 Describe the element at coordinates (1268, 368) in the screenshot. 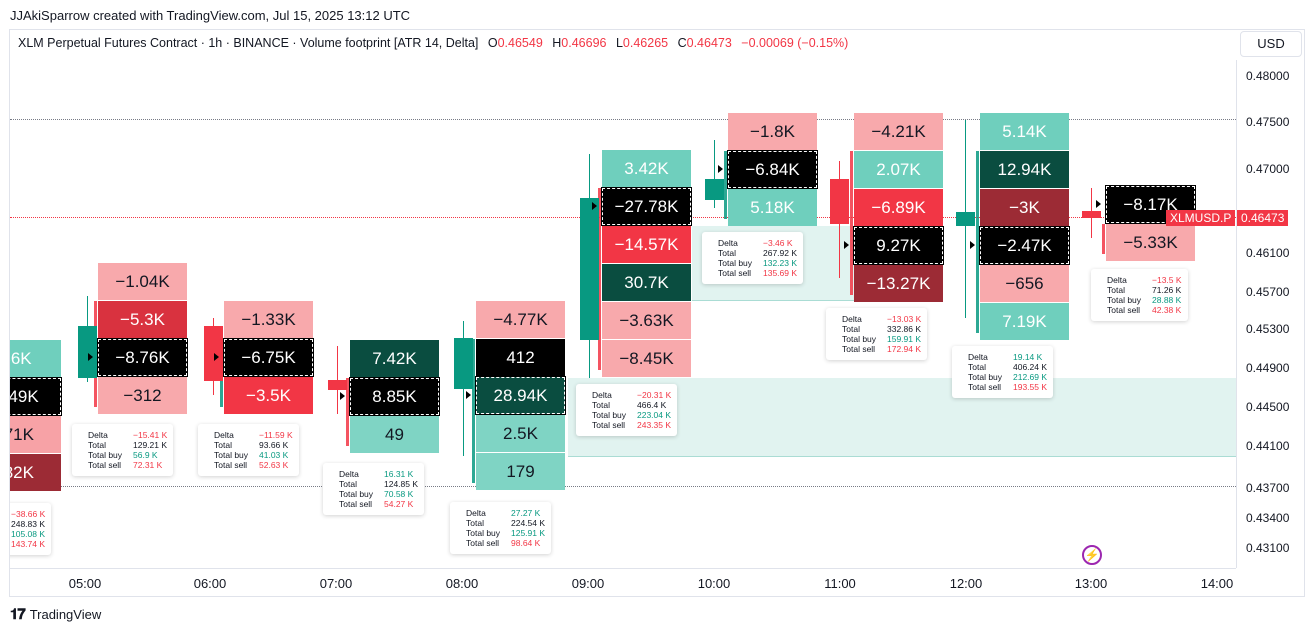

I see `price-tick: 0.44900` at that location.